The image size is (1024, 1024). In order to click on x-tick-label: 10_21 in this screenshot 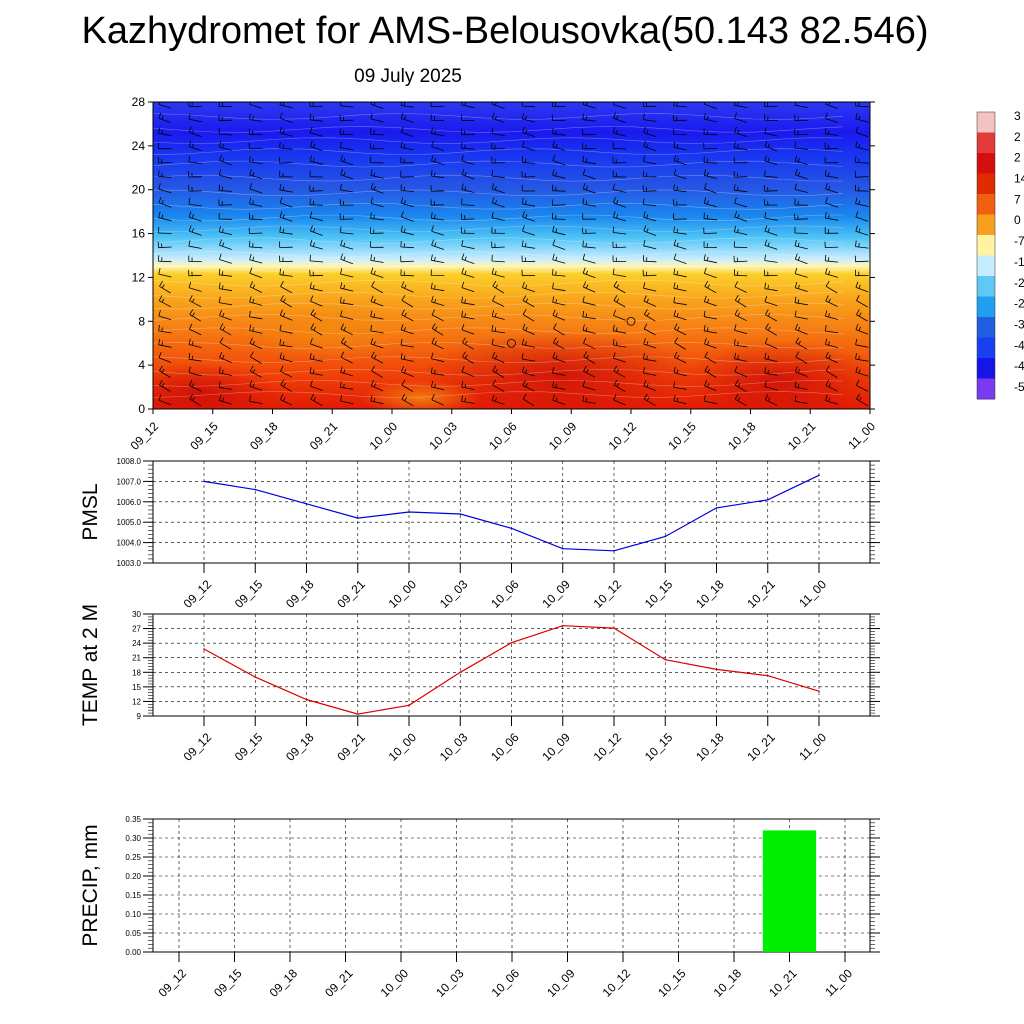, I will do `click(761, 747)`.